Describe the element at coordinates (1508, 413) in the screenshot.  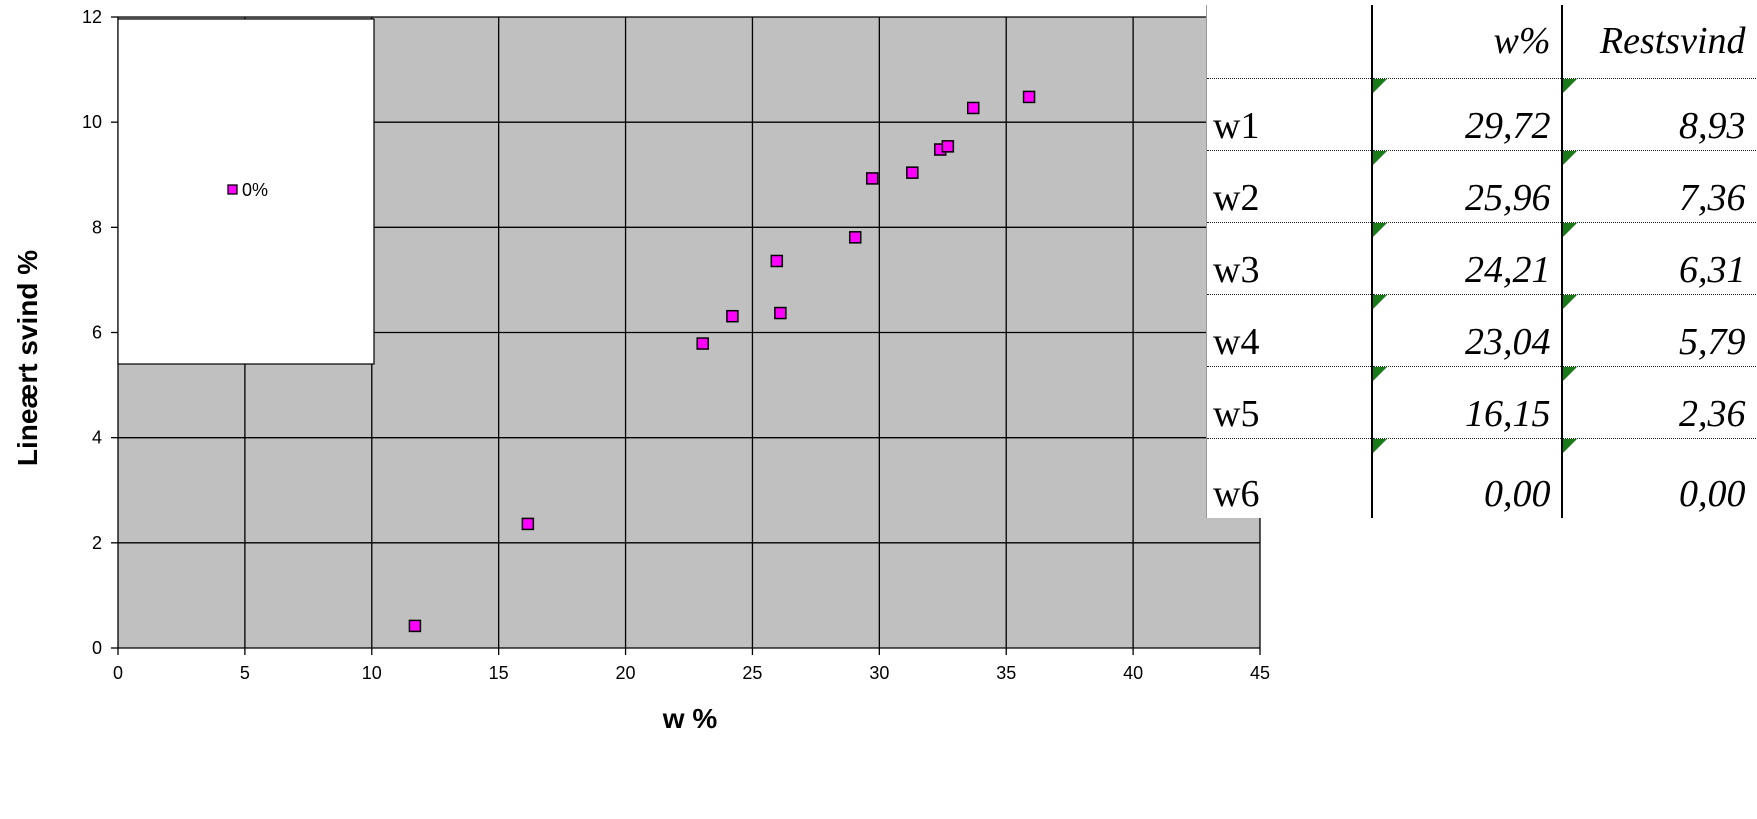
I see `w-value-cell-text: 16,15` at that location.